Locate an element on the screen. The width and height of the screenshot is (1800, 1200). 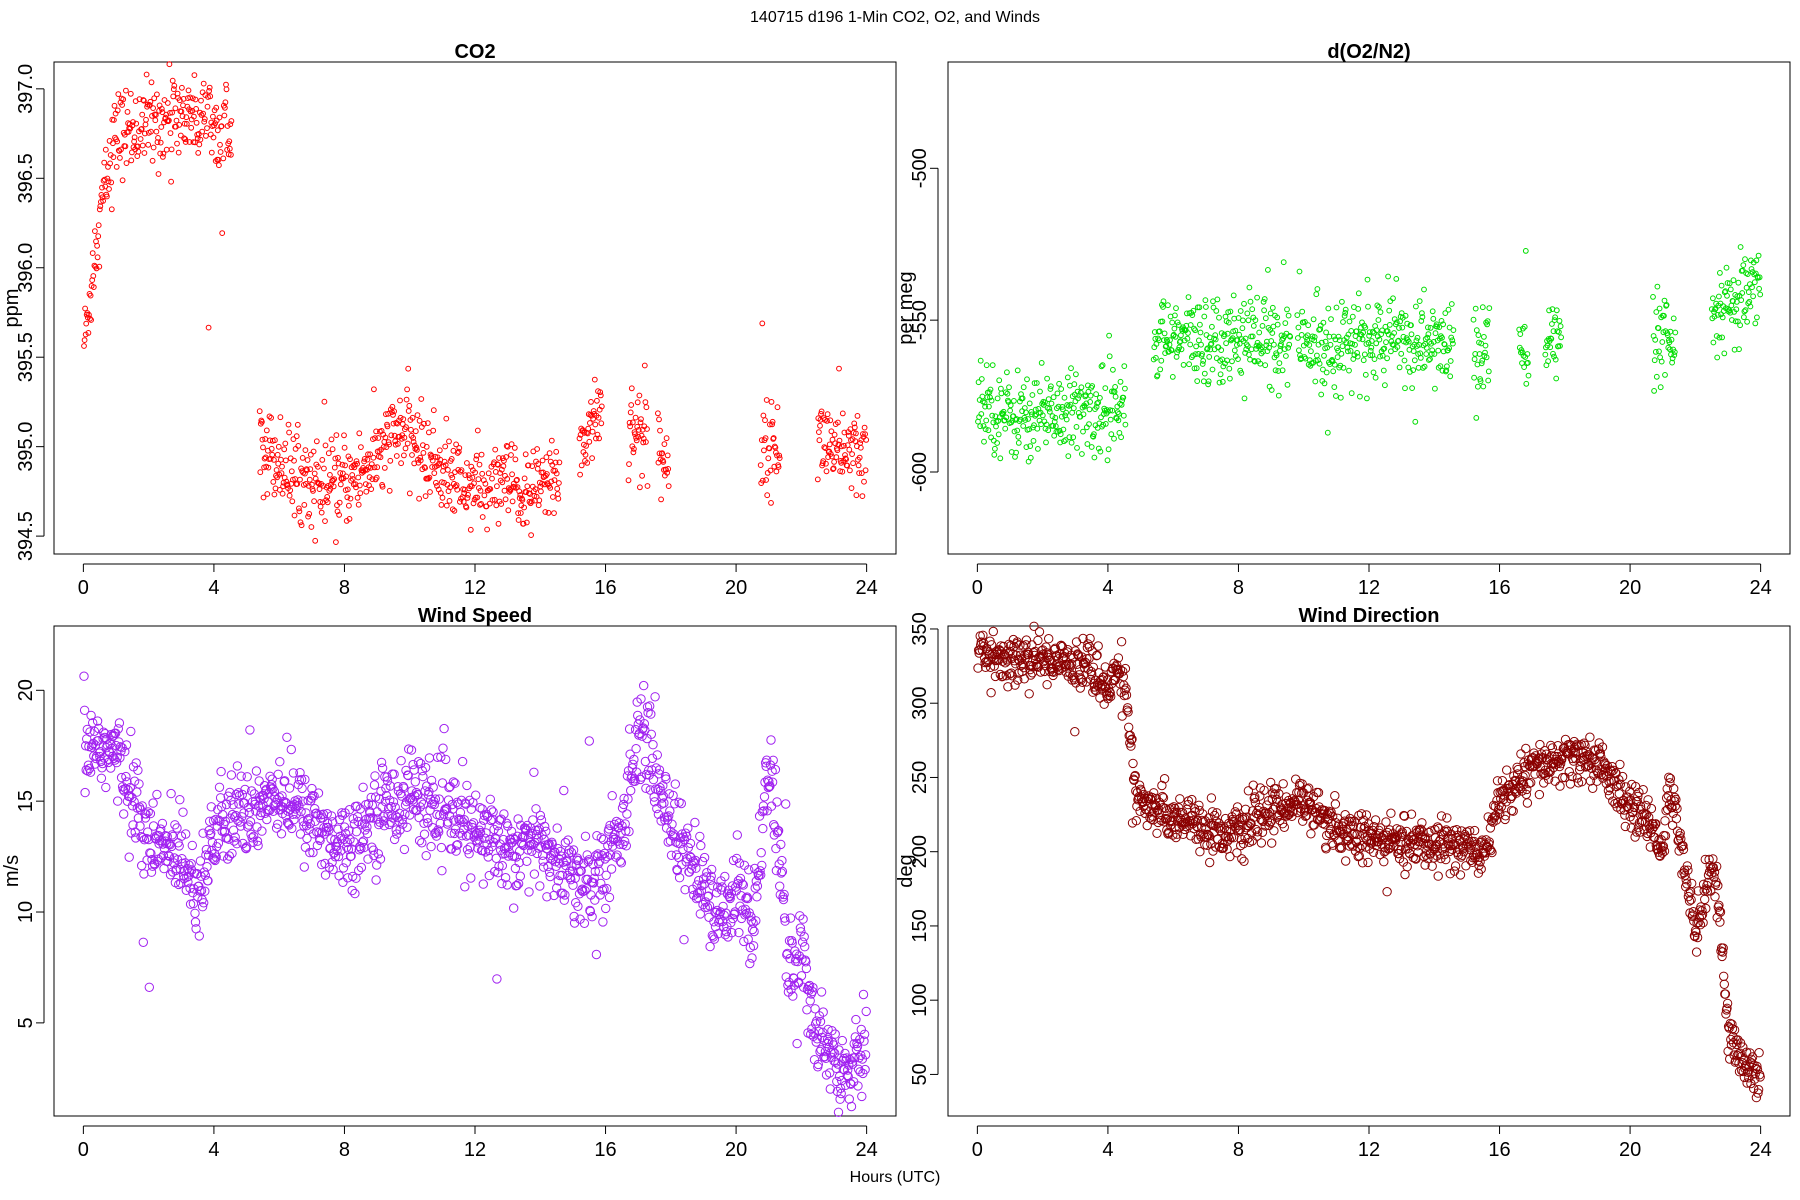
x-tick-label: 16 is located at coordinates (1499, 1150).